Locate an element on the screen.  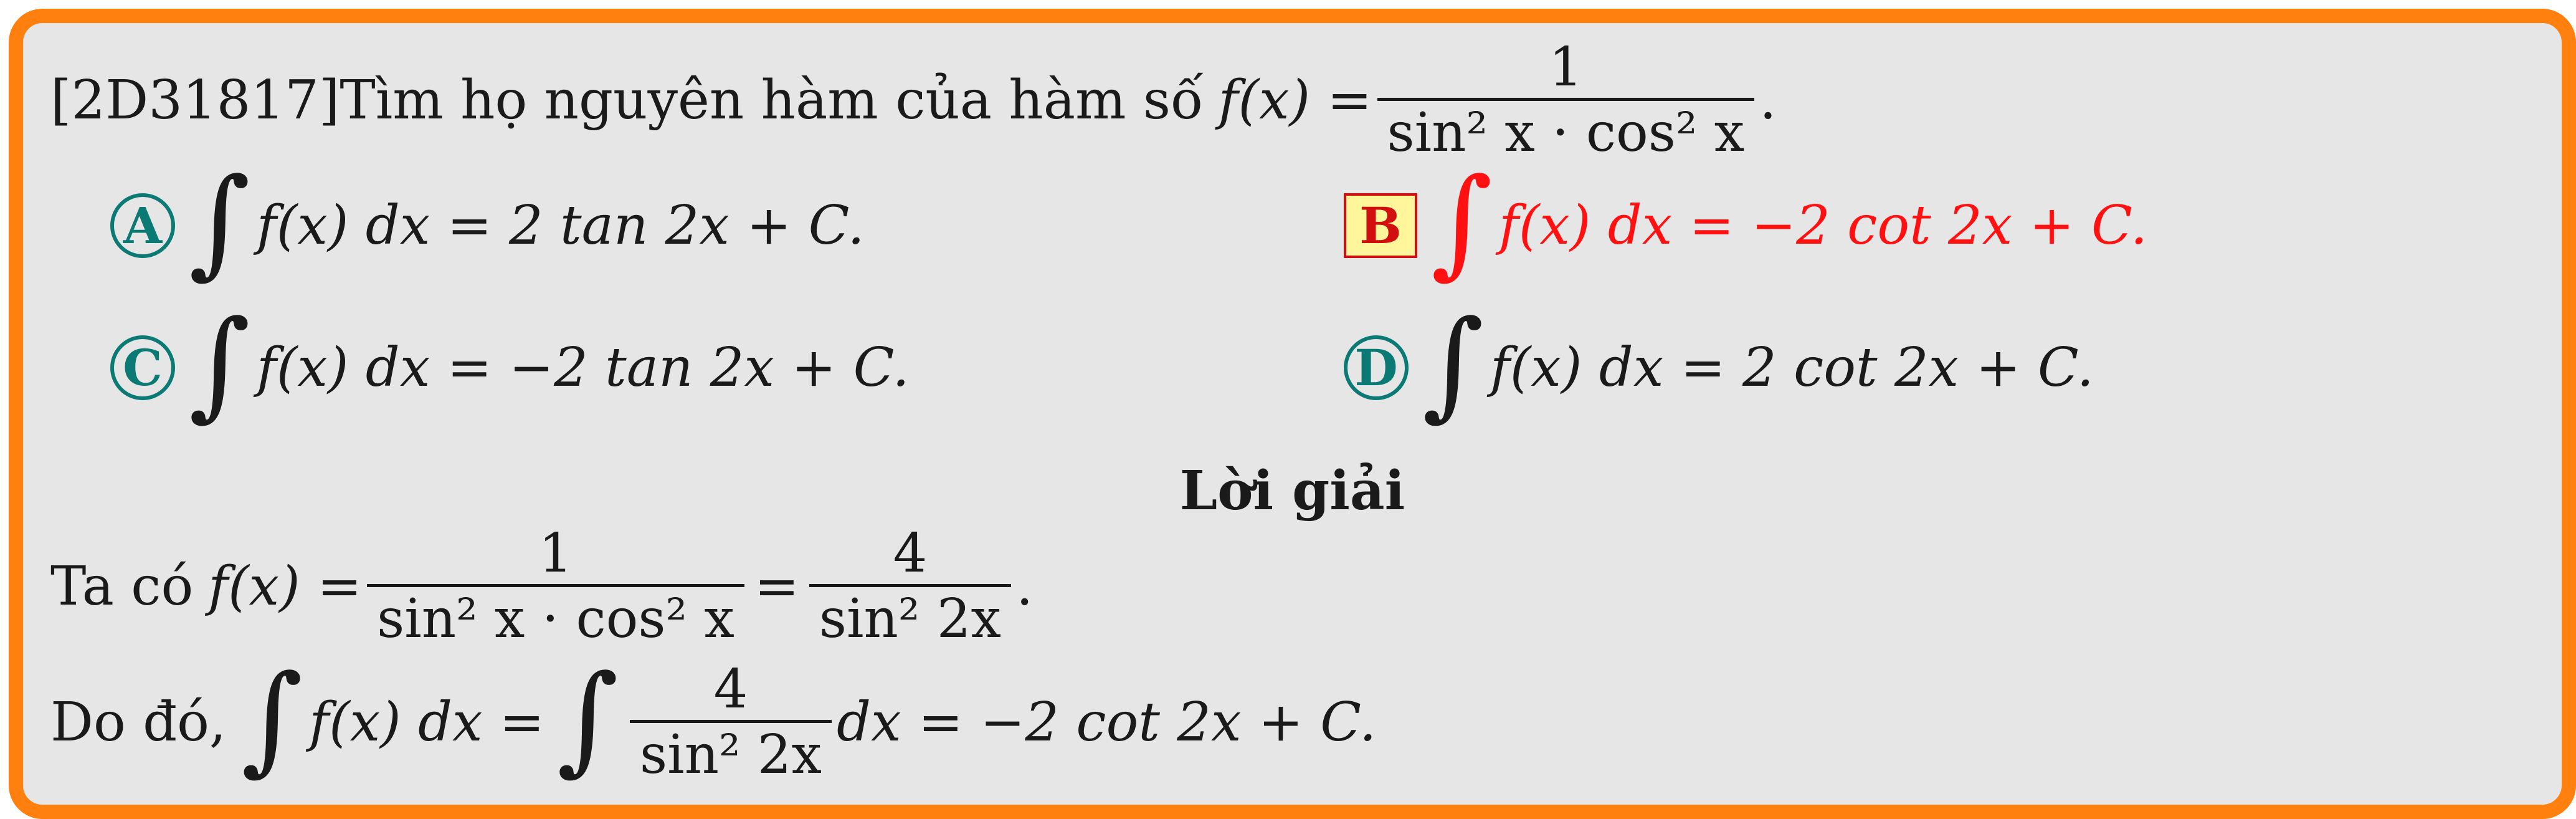
solution-line2-fraction: 4 sin² 2x is located at coordinates (730, 720).